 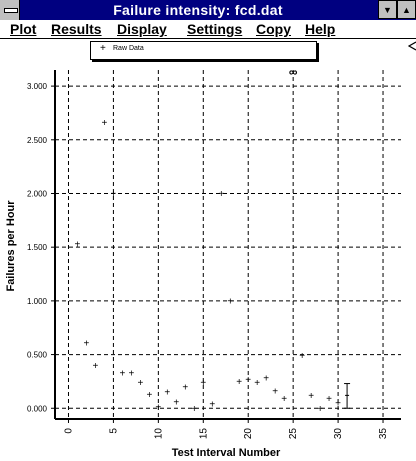 I want to click on legend: + Raw Data, so click(x=203, y=50).